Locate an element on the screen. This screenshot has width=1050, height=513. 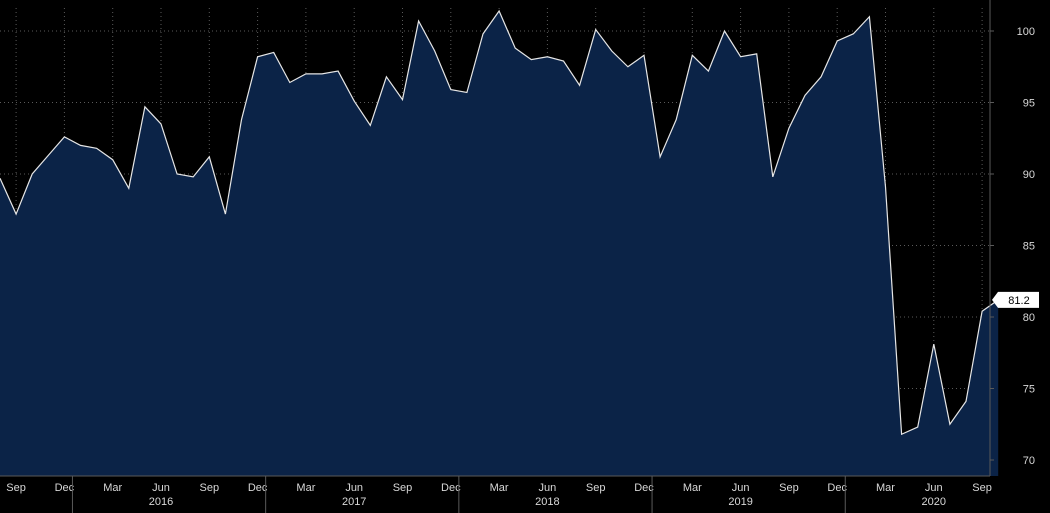
year-label: 2018 is located at coordinates (547, 502).